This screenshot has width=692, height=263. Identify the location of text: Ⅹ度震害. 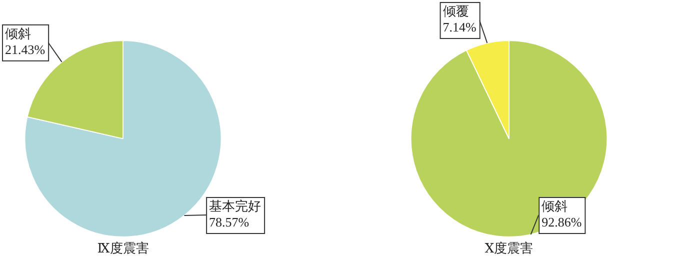
(509, 248).